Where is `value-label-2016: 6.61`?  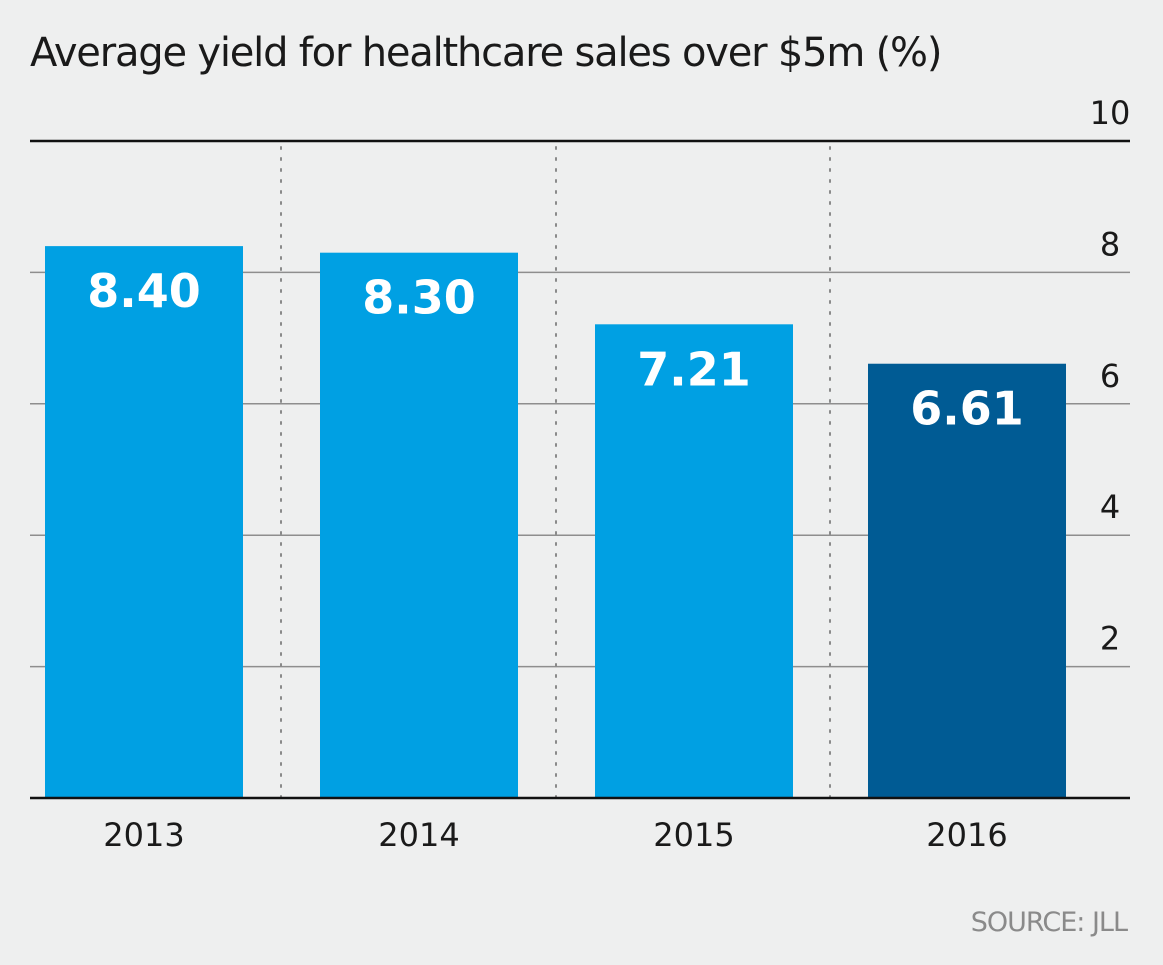 value-label-2016: 6.61 is located at coordinates (967, 409).